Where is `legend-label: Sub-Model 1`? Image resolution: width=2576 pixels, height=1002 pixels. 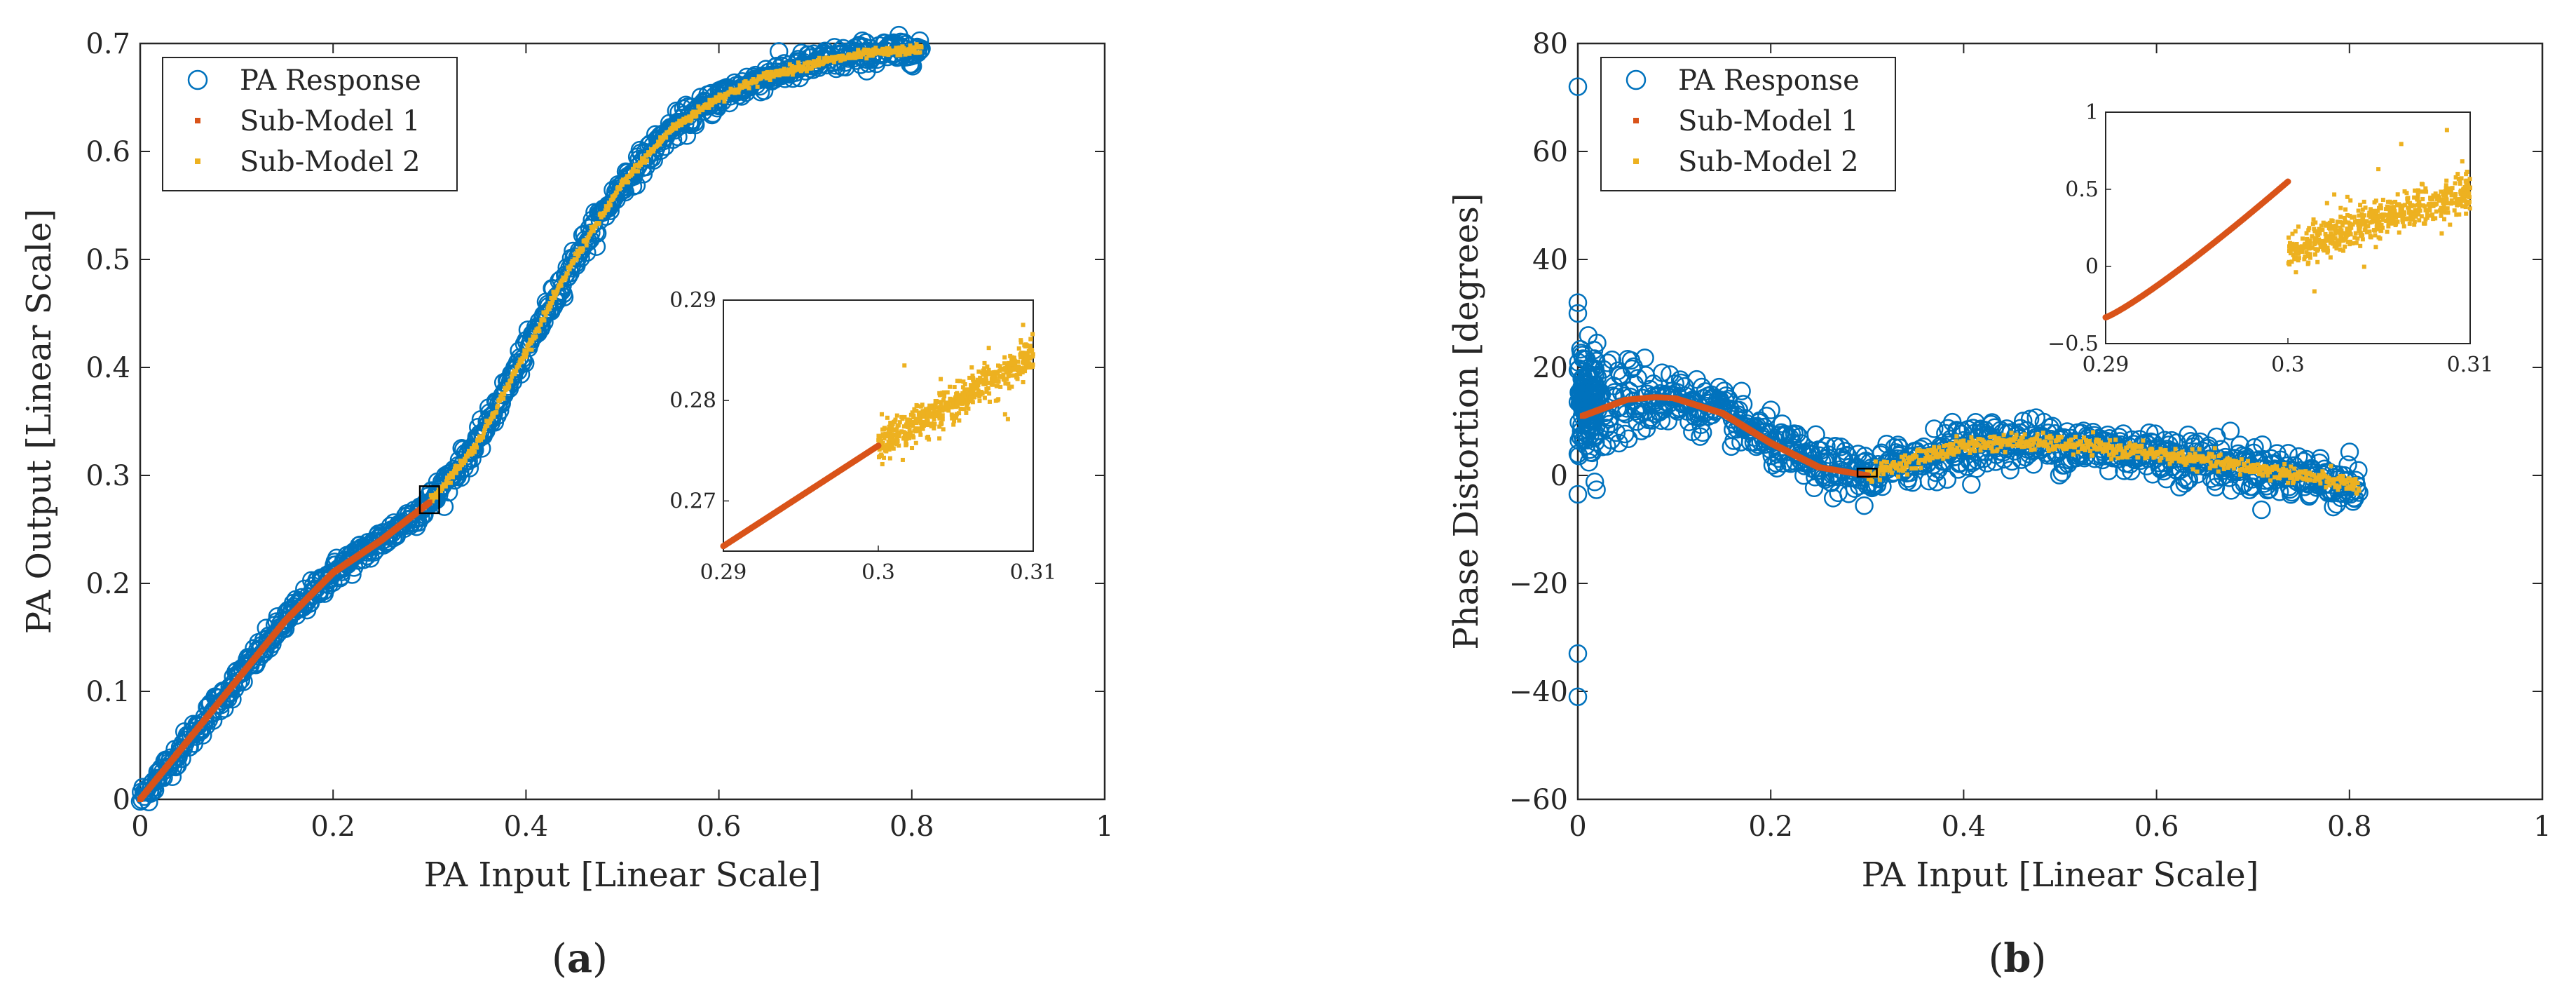
legend-label: Sub-Model 1 is located at coordinates (1769, 121).